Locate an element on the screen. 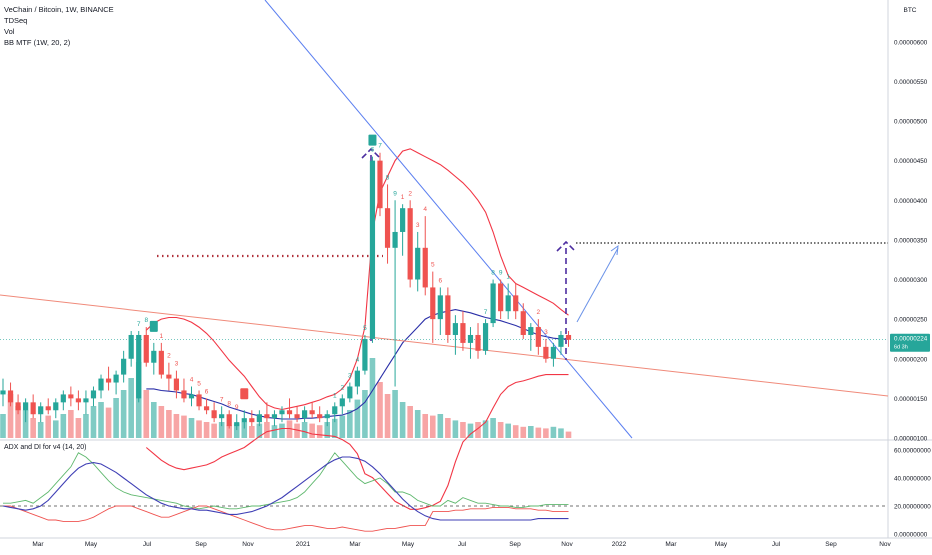  adx-line is located at coordinates (285, 488).